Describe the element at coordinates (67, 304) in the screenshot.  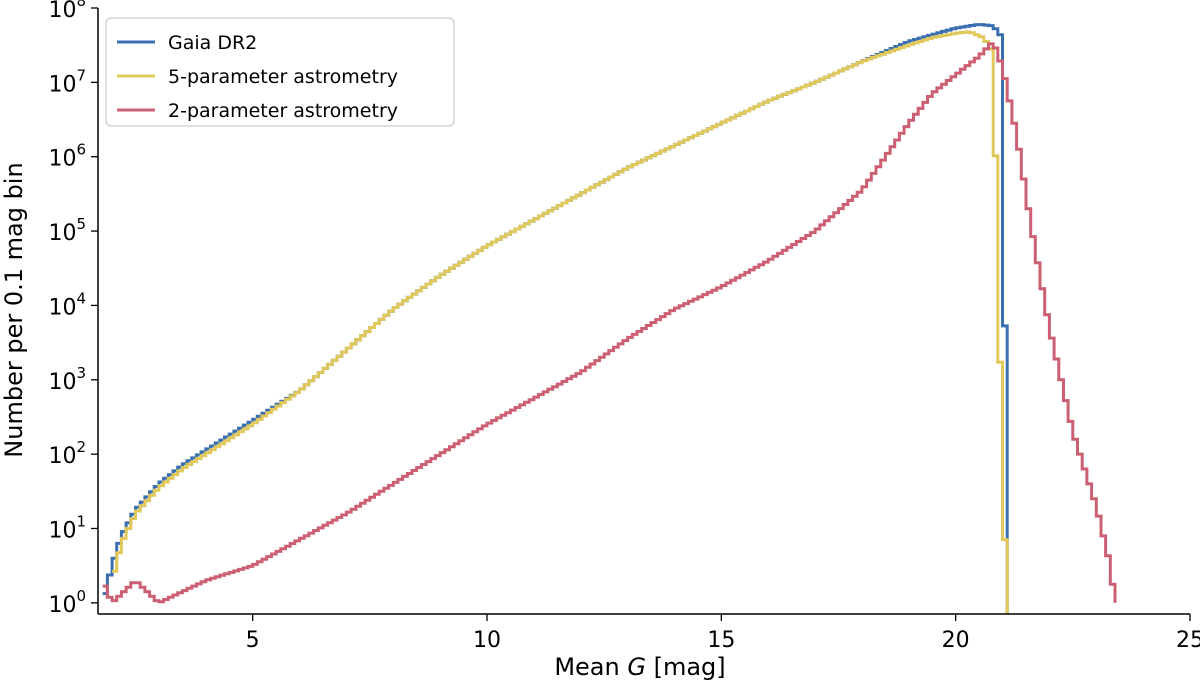
I see `y-tick-label: 10⁴` at that location.